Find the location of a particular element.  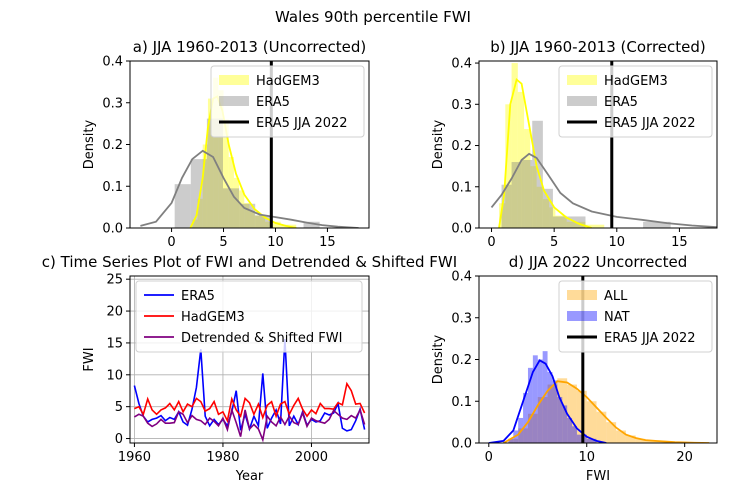

y-tick-label: 0.3 is located at coordinates (461, 318).